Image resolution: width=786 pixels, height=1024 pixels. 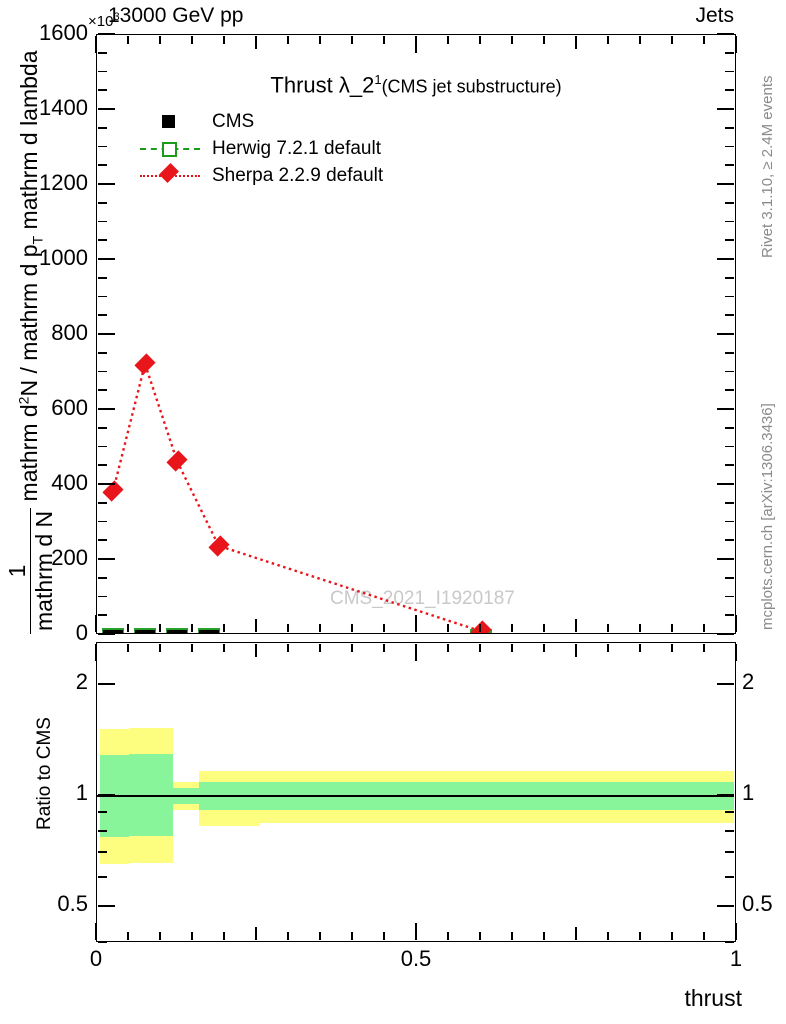 What do you see at coordinates (81, 682) in the screenshot?
I see `ratio-y-tick-label-left-2: 2` at bounding box center [81, 682].